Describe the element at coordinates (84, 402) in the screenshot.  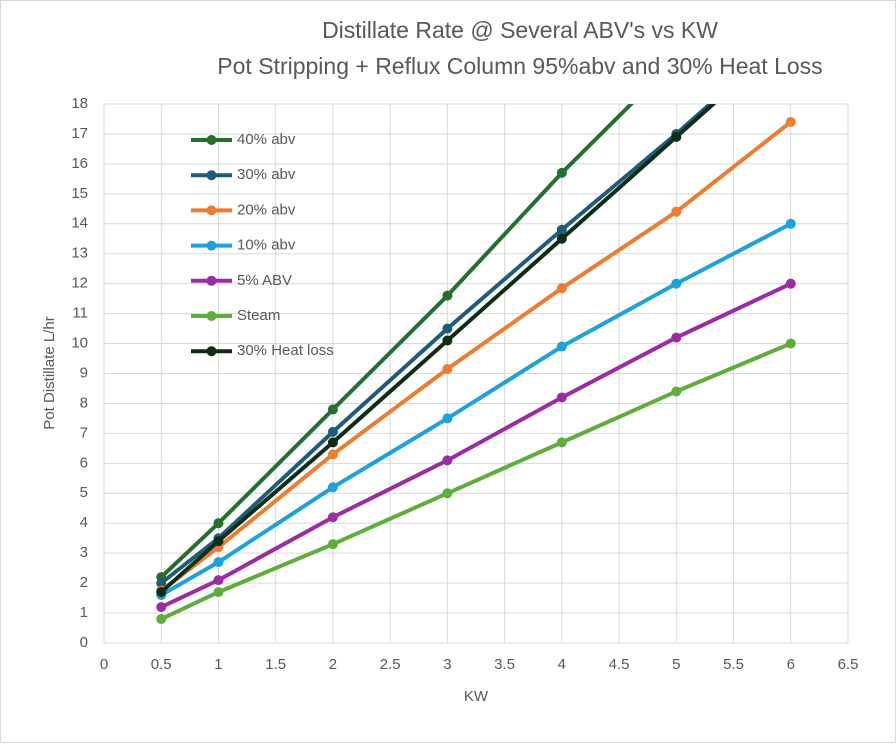
I see `y-tick-label: 8` at that location.